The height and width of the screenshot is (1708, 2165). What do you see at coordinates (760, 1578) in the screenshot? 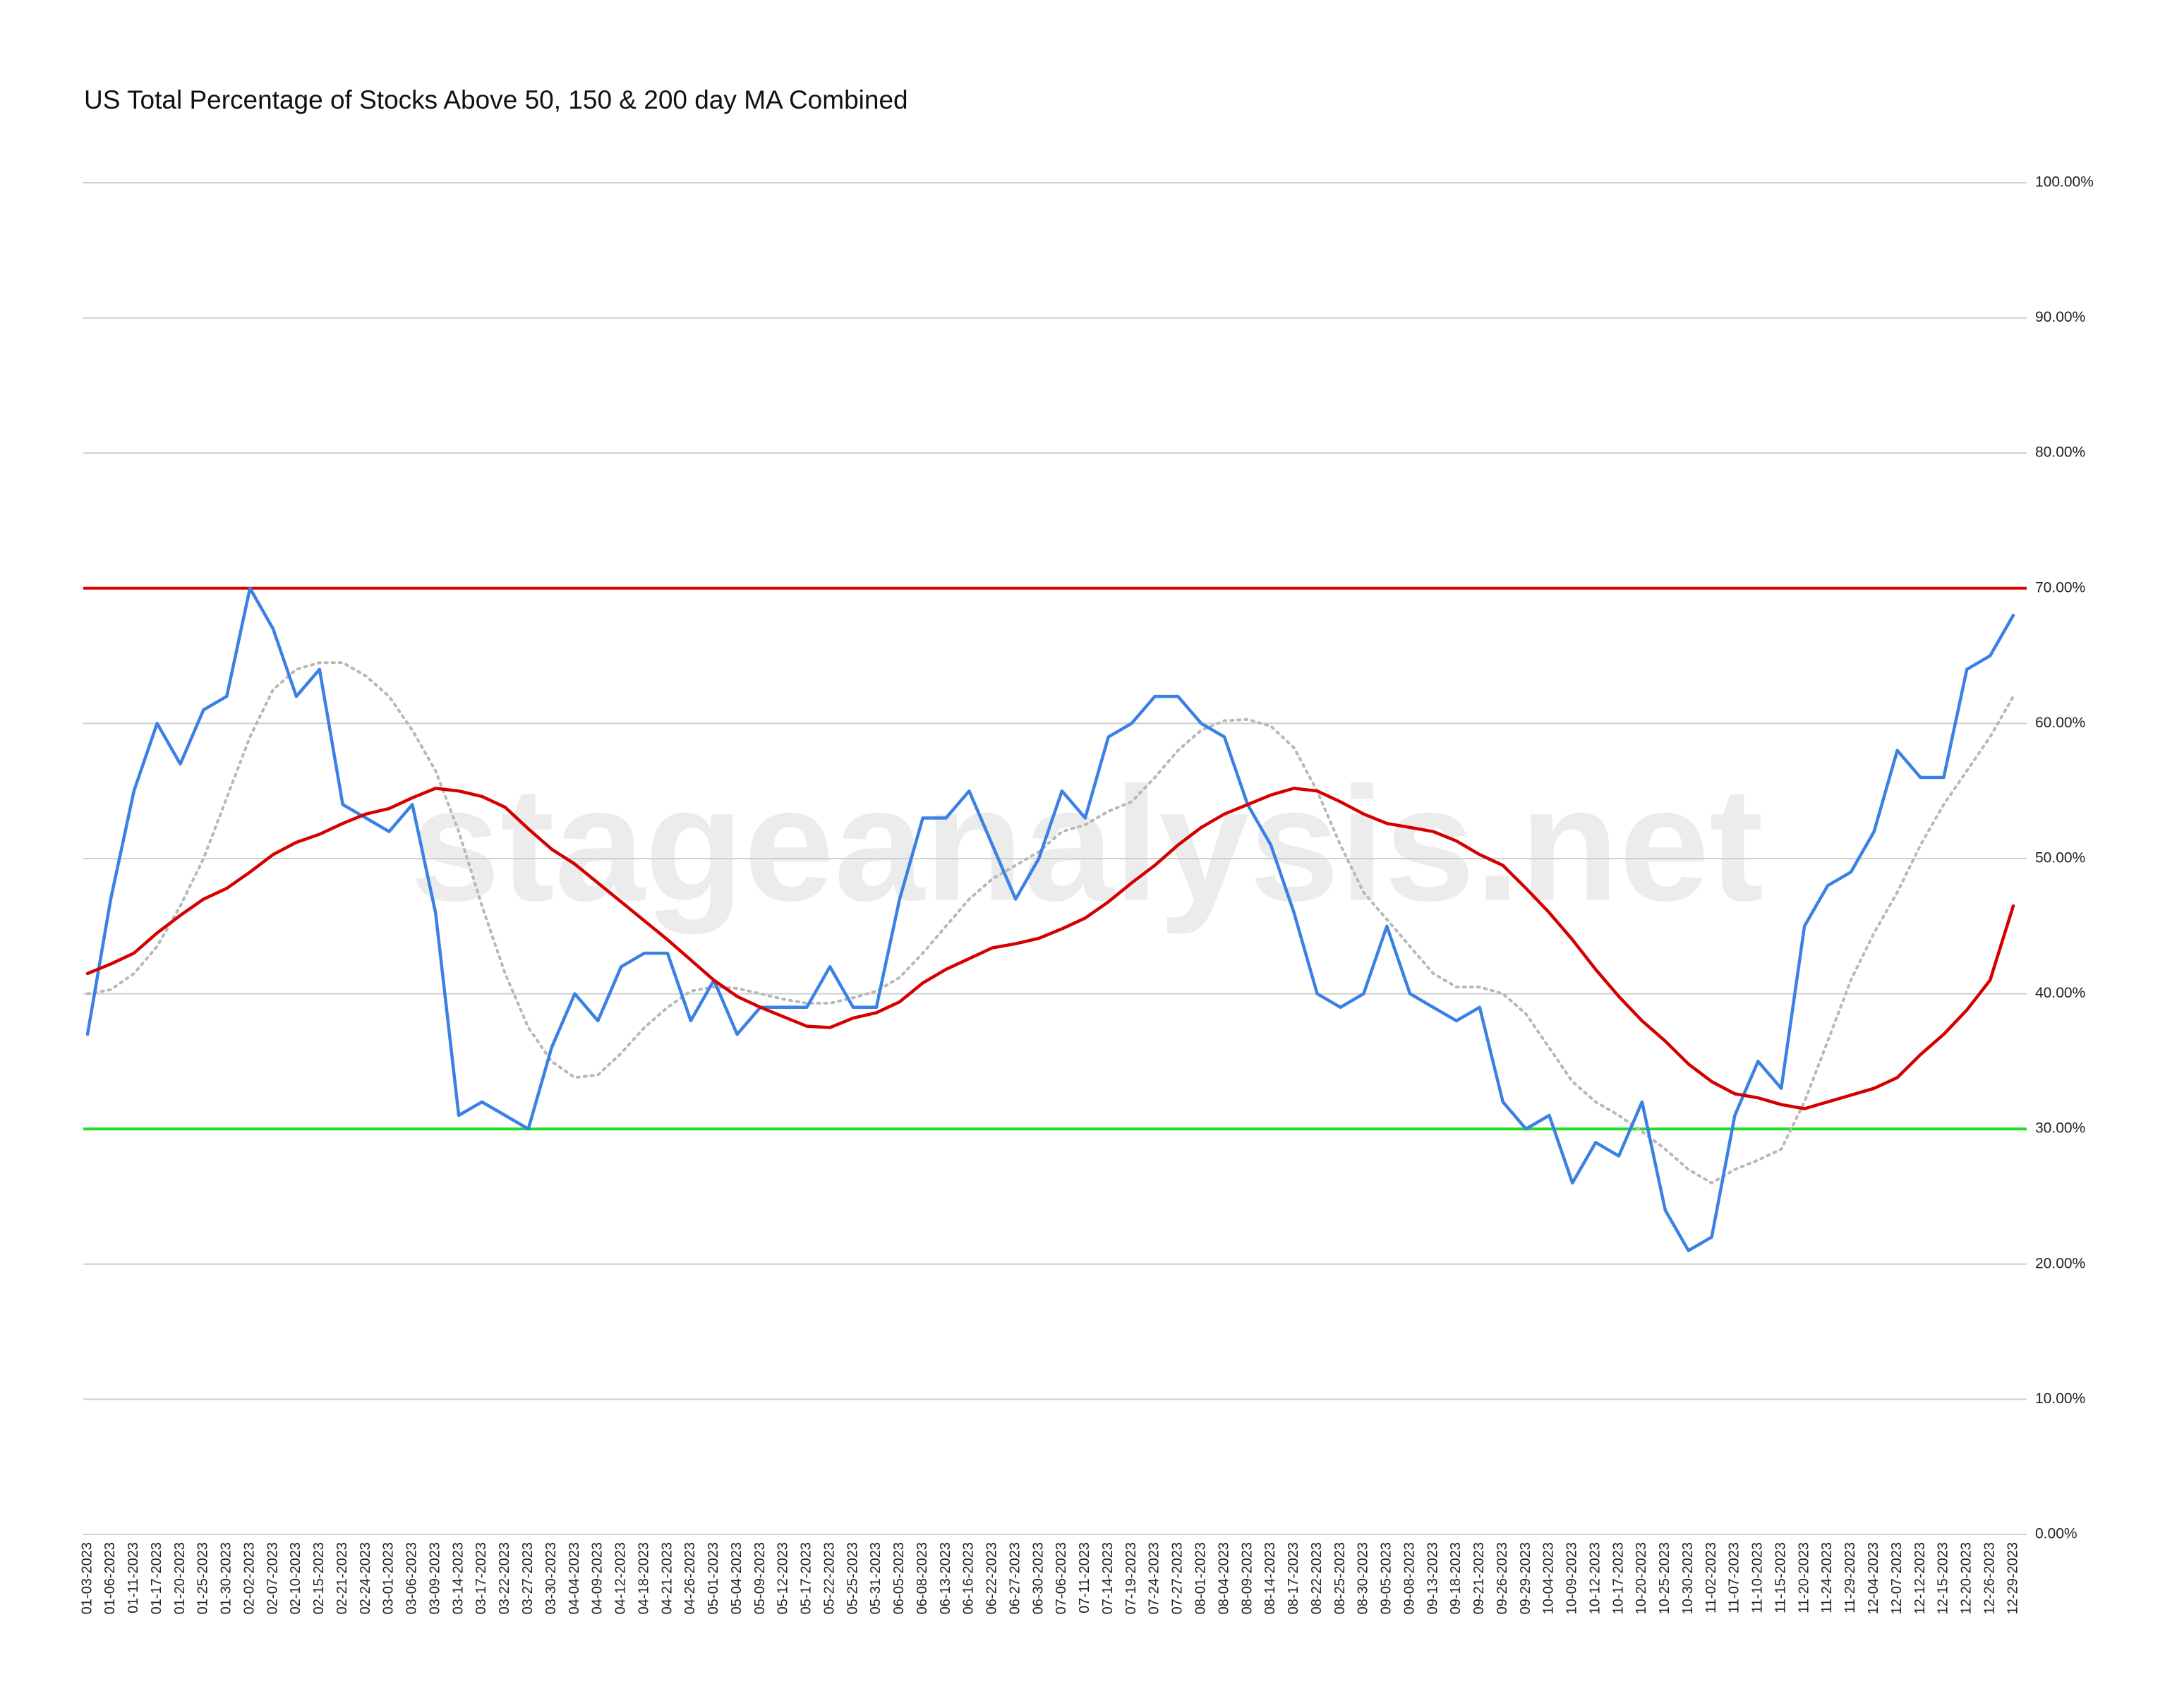
I see `x-tick-label: 05-09-2023` at bounding box center [760, 1578].